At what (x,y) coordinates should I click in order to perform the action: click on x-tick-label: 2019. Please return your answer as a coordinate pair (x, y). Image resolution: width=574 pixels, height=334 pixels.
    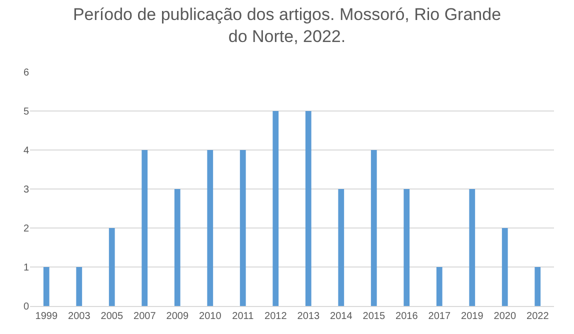
    Looking at the image, I should click on (472, 316).